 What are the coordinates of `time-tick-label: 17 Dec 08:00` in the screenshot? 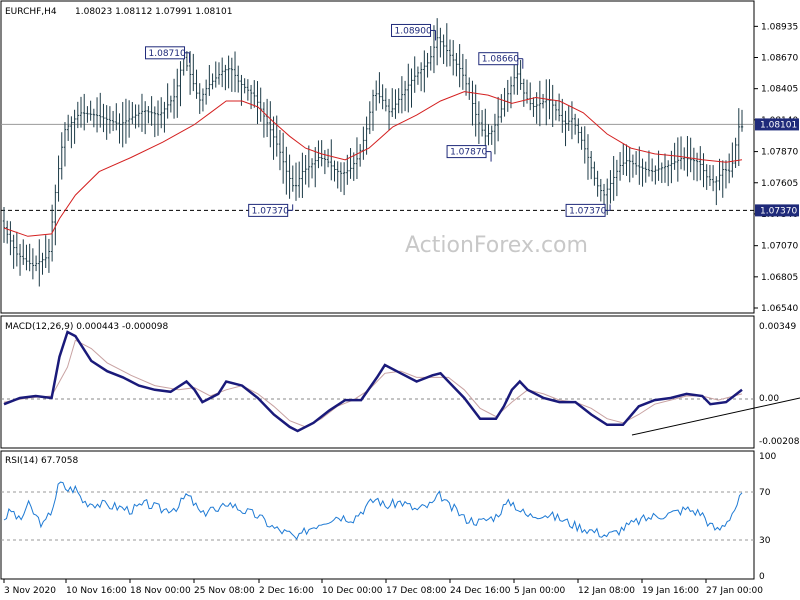 It's located at (416, 591).